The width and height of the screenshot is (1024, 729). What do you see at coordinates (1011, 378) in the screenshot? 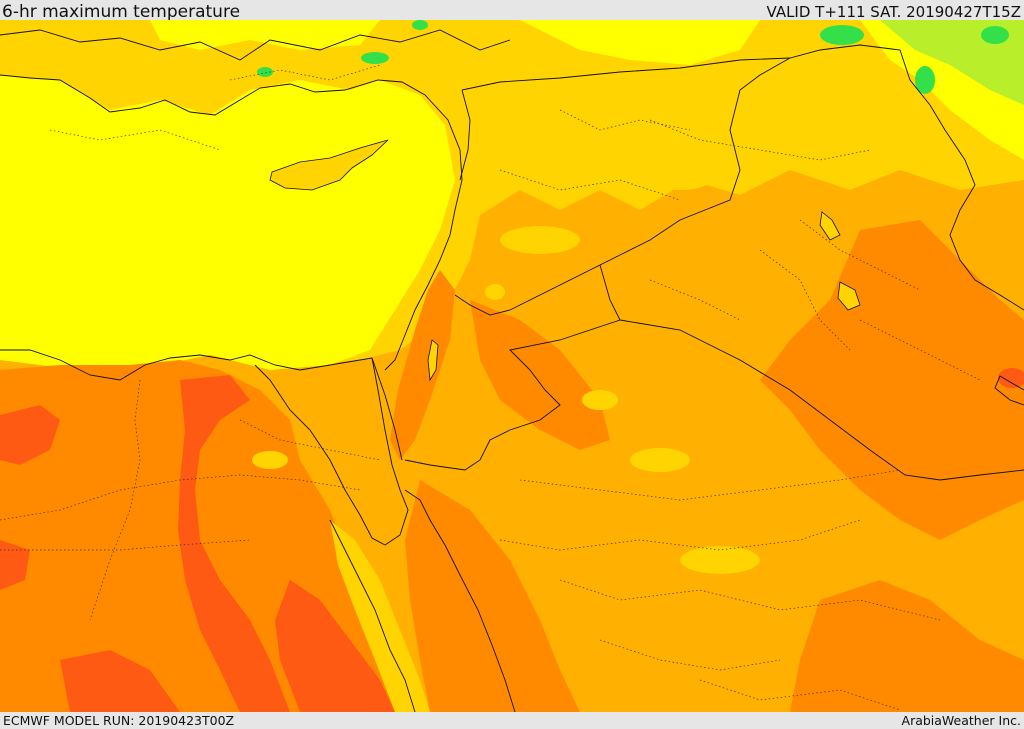
I see `field-red-orange-gulf` at bounding box center [1011, 378].